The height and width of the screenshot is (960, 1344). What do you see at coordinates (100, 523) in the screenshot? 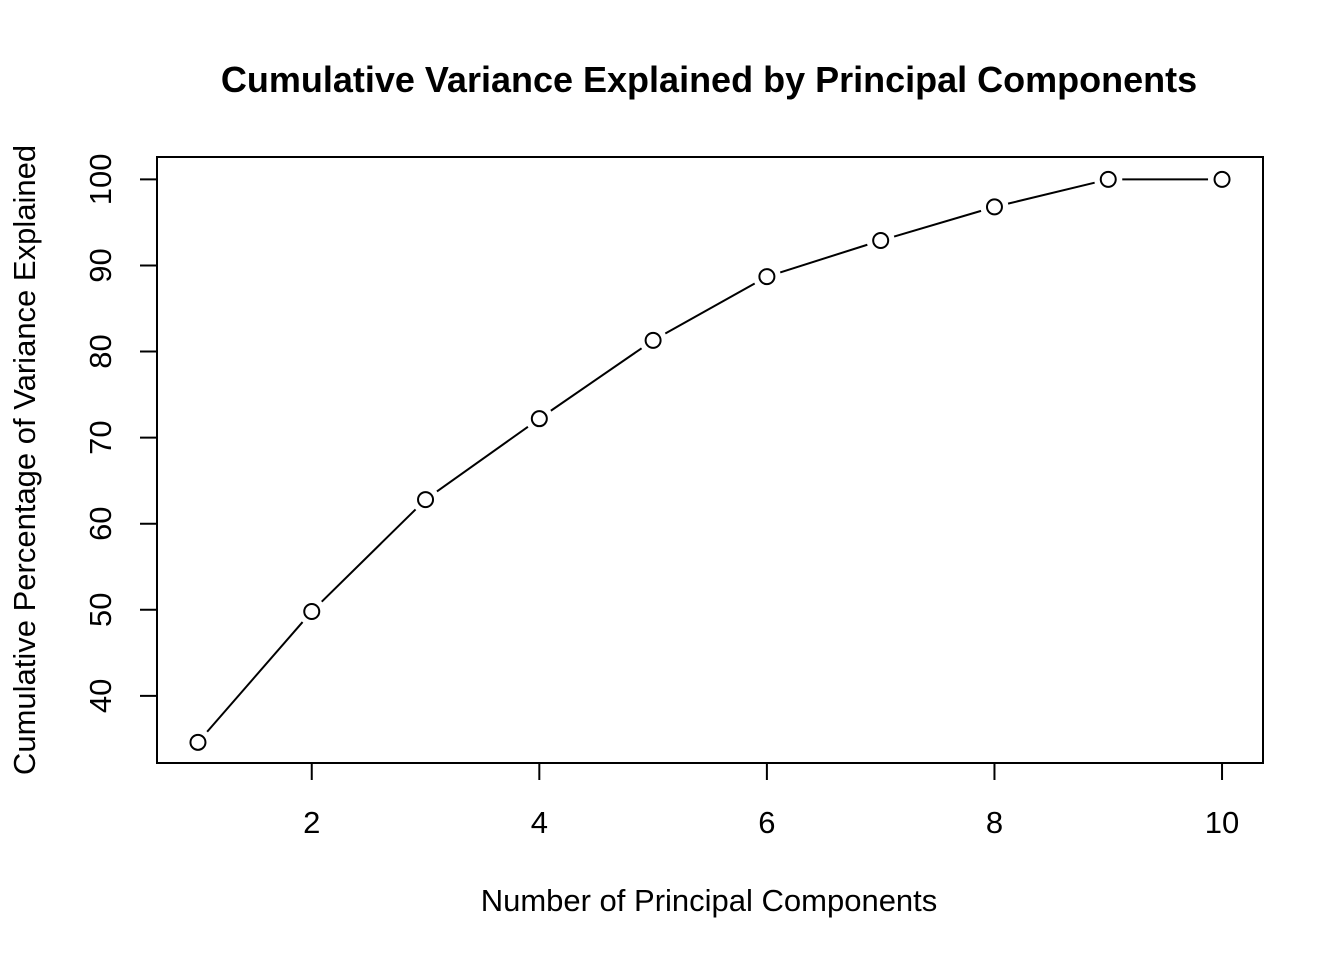
I see `y-tick-label: 60` at bounding box center [100, 523].